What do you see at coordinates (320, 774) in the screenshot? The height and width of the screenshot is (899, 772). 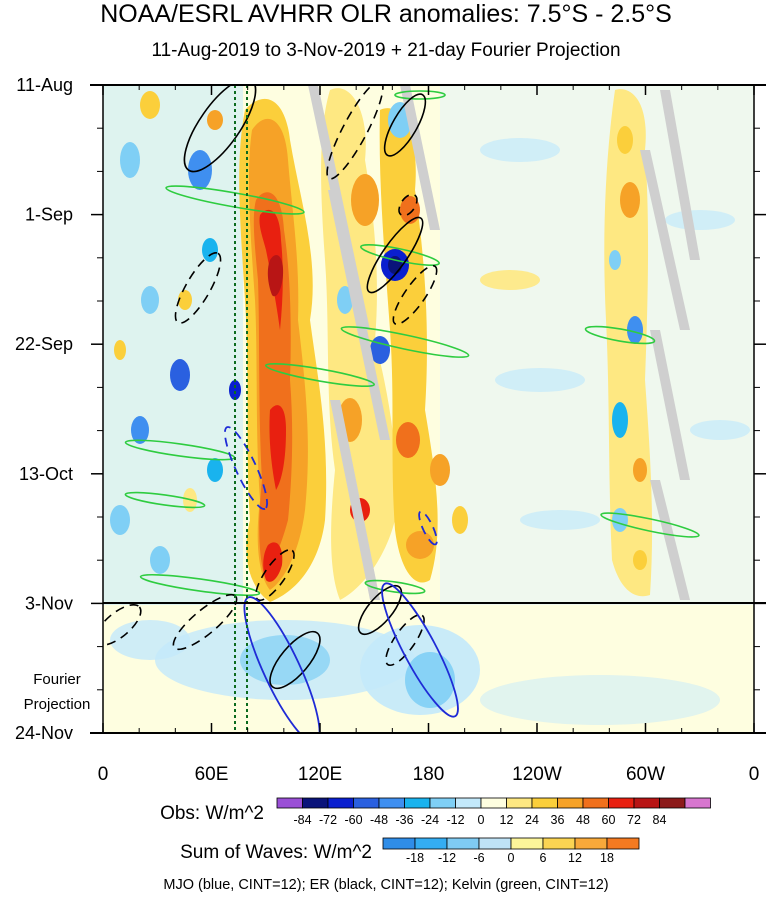 I see `x-tick-label: 120E` at bounding box center [320, 774].